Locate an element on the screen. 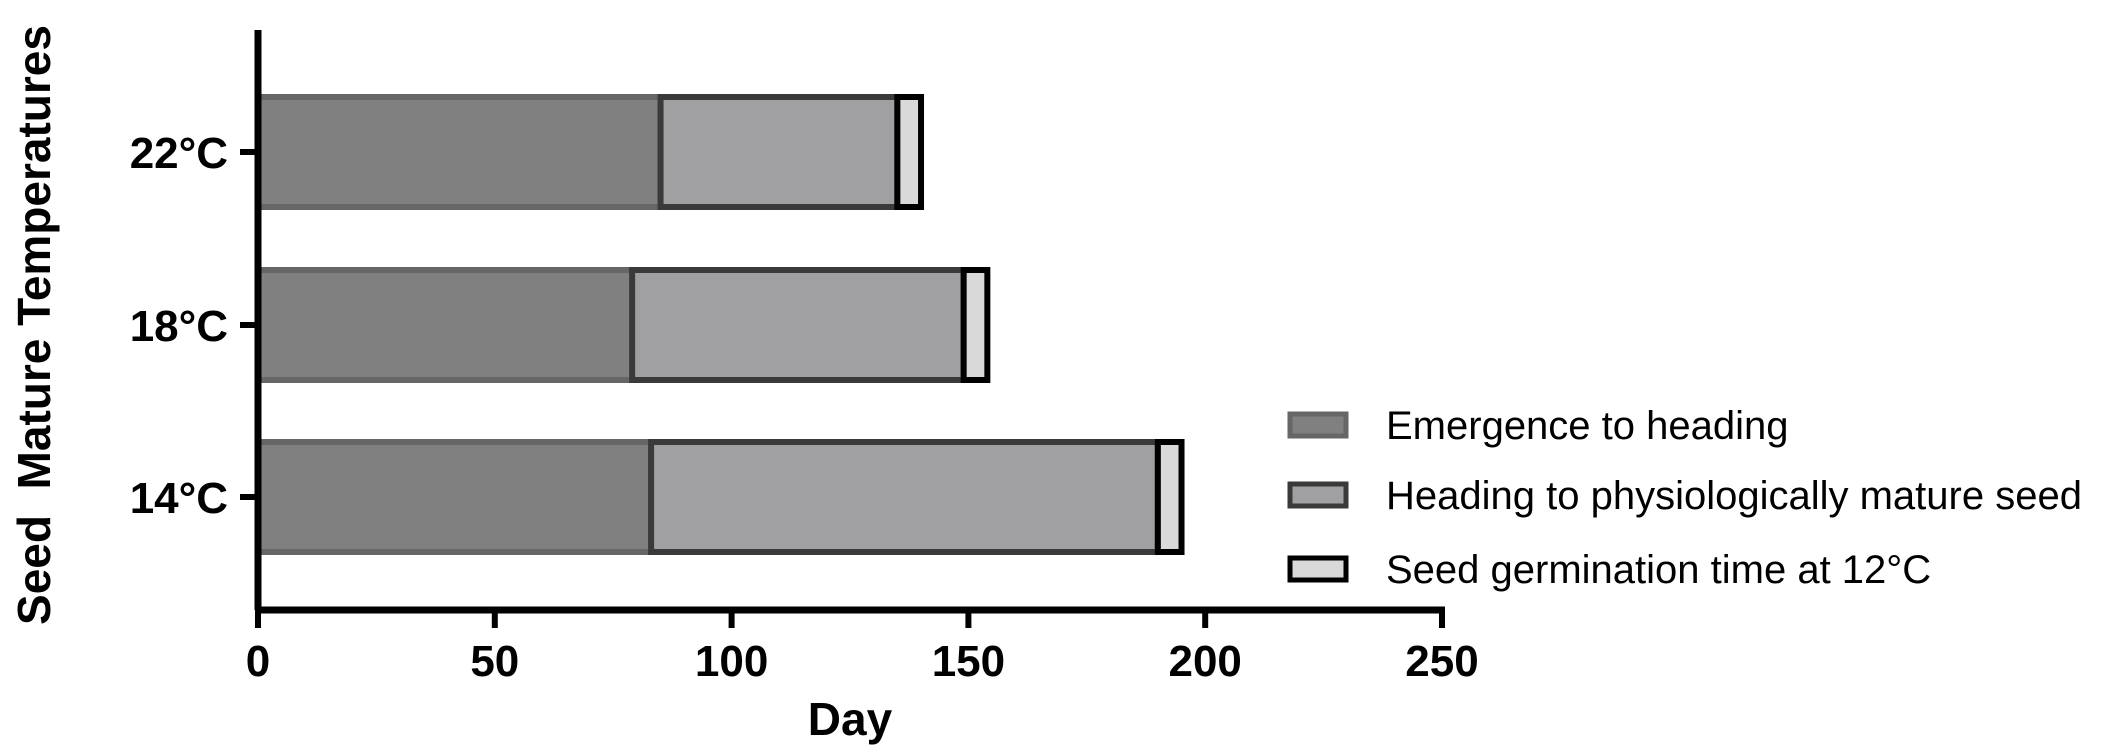  x-tick-label-50: 50 is located at coordinates (494, 661).